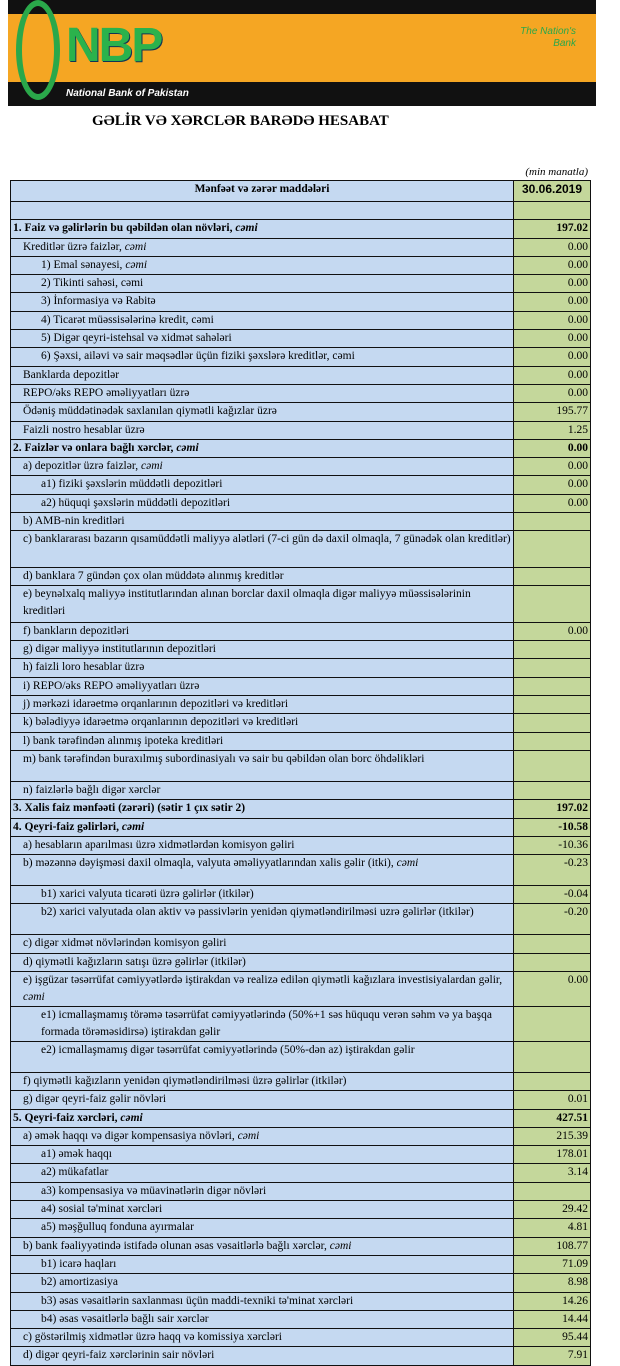  Describe the element at coordinates (302, 48) in the screenshot. I see `banner-orange-bar` at that location.